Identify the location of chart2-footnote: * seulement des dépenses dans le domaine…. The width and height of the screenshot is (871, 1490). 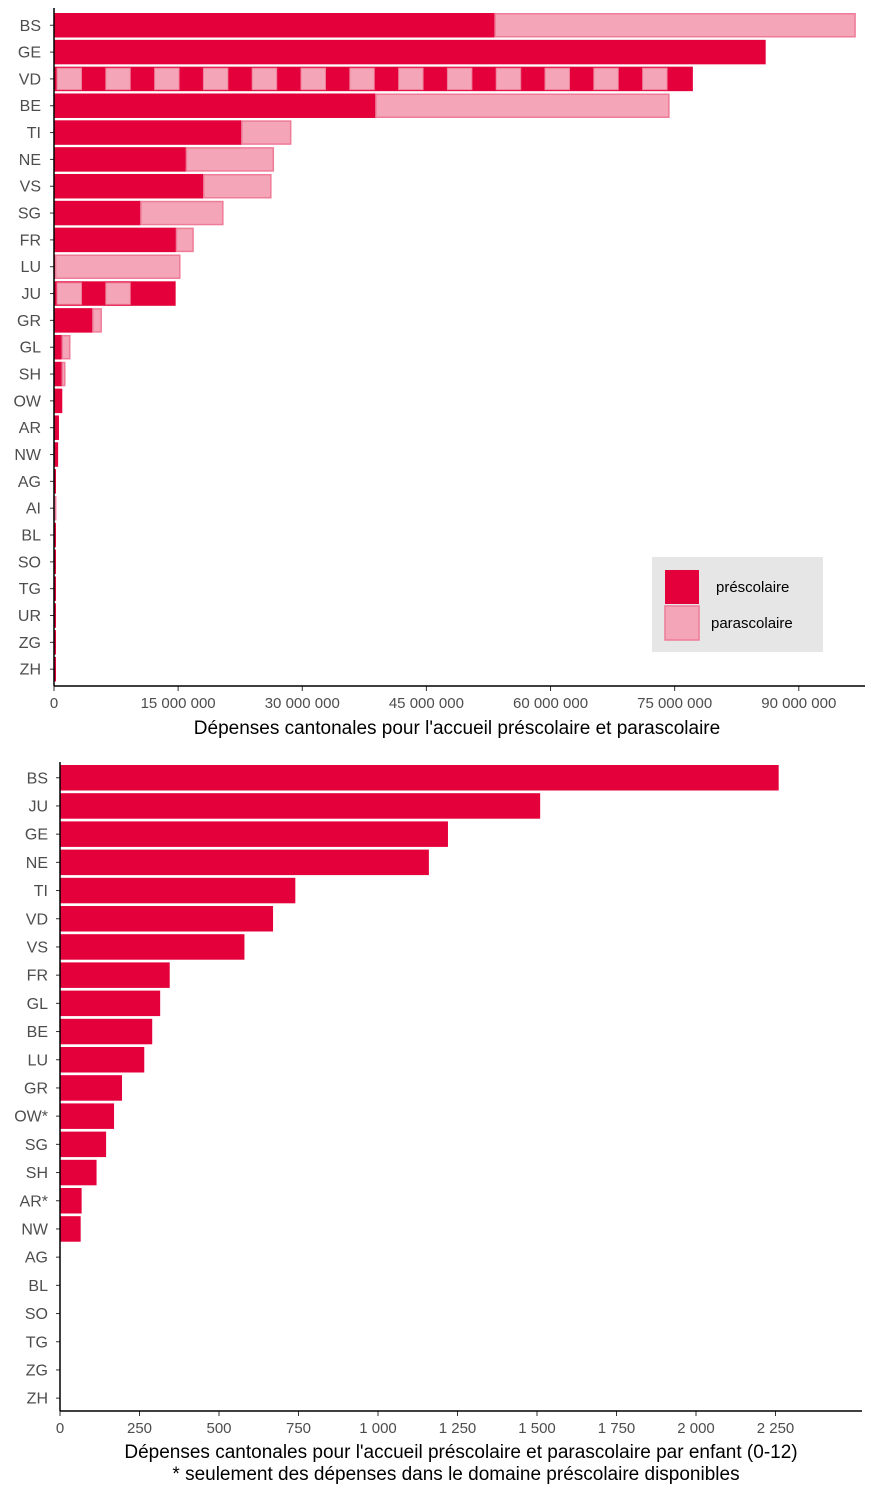
(455, 1474).